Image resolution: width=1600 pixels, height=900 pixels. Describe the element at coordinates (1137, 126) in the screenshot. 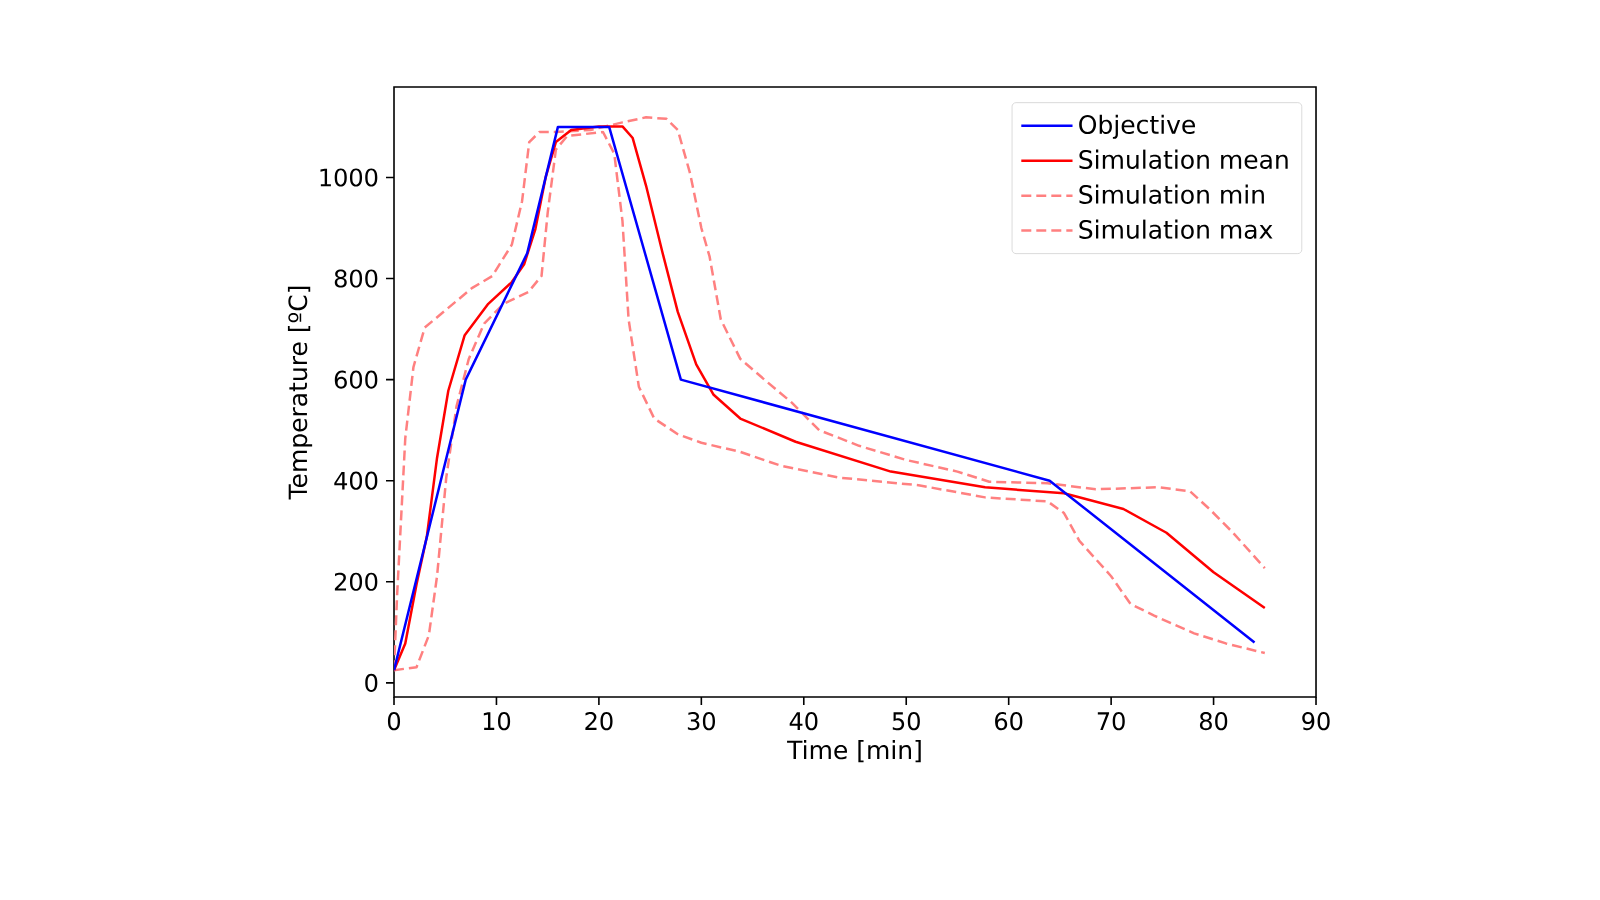

I see `legend-label: Objective` at that location.